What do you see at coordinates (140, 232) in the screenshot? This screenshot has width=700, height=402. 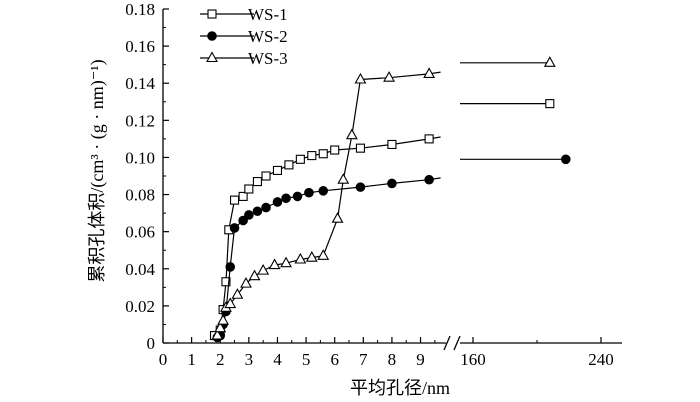 I see `y-tick-label: 0.06` at bounding box center [140, 232].